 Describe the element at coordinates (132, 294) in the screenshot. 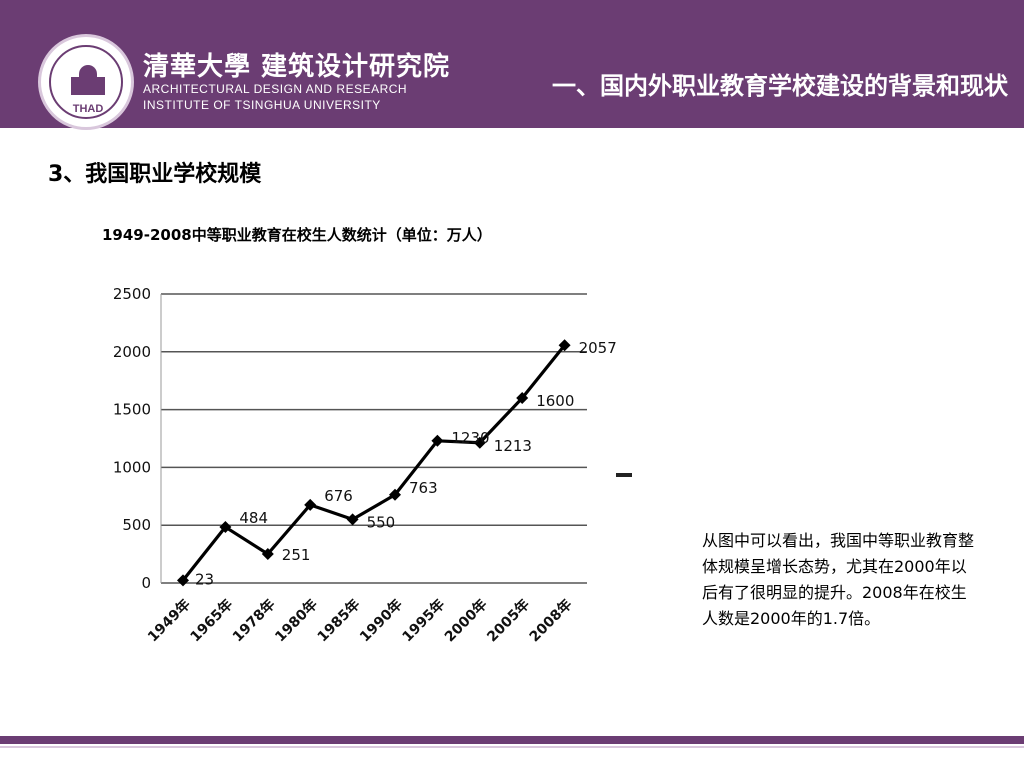

I see `y-tick-label: 2500` at that location.